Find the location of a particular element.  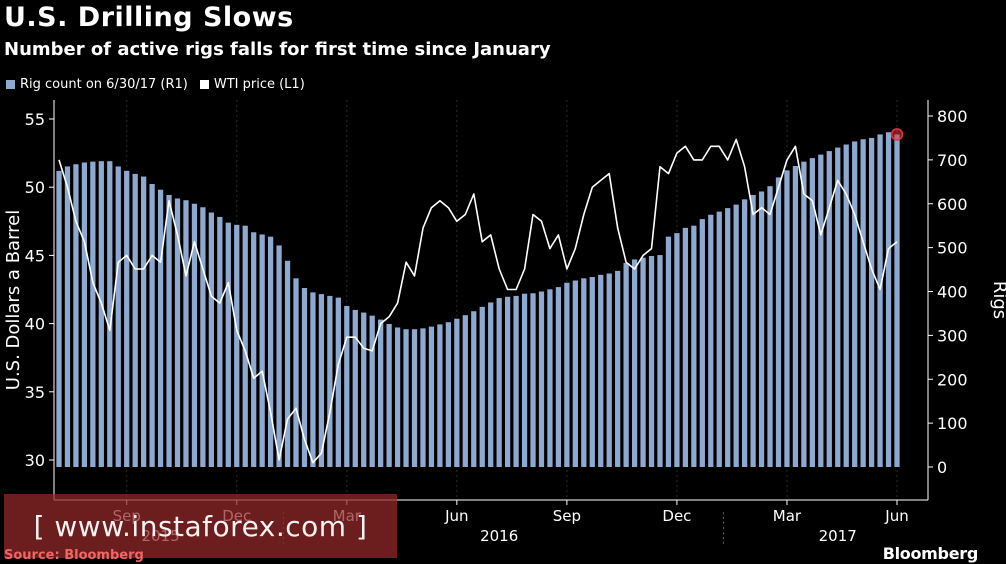

left-axis-ticks: 30 35 40 45 50 55 is located at coordinates (39, 290).